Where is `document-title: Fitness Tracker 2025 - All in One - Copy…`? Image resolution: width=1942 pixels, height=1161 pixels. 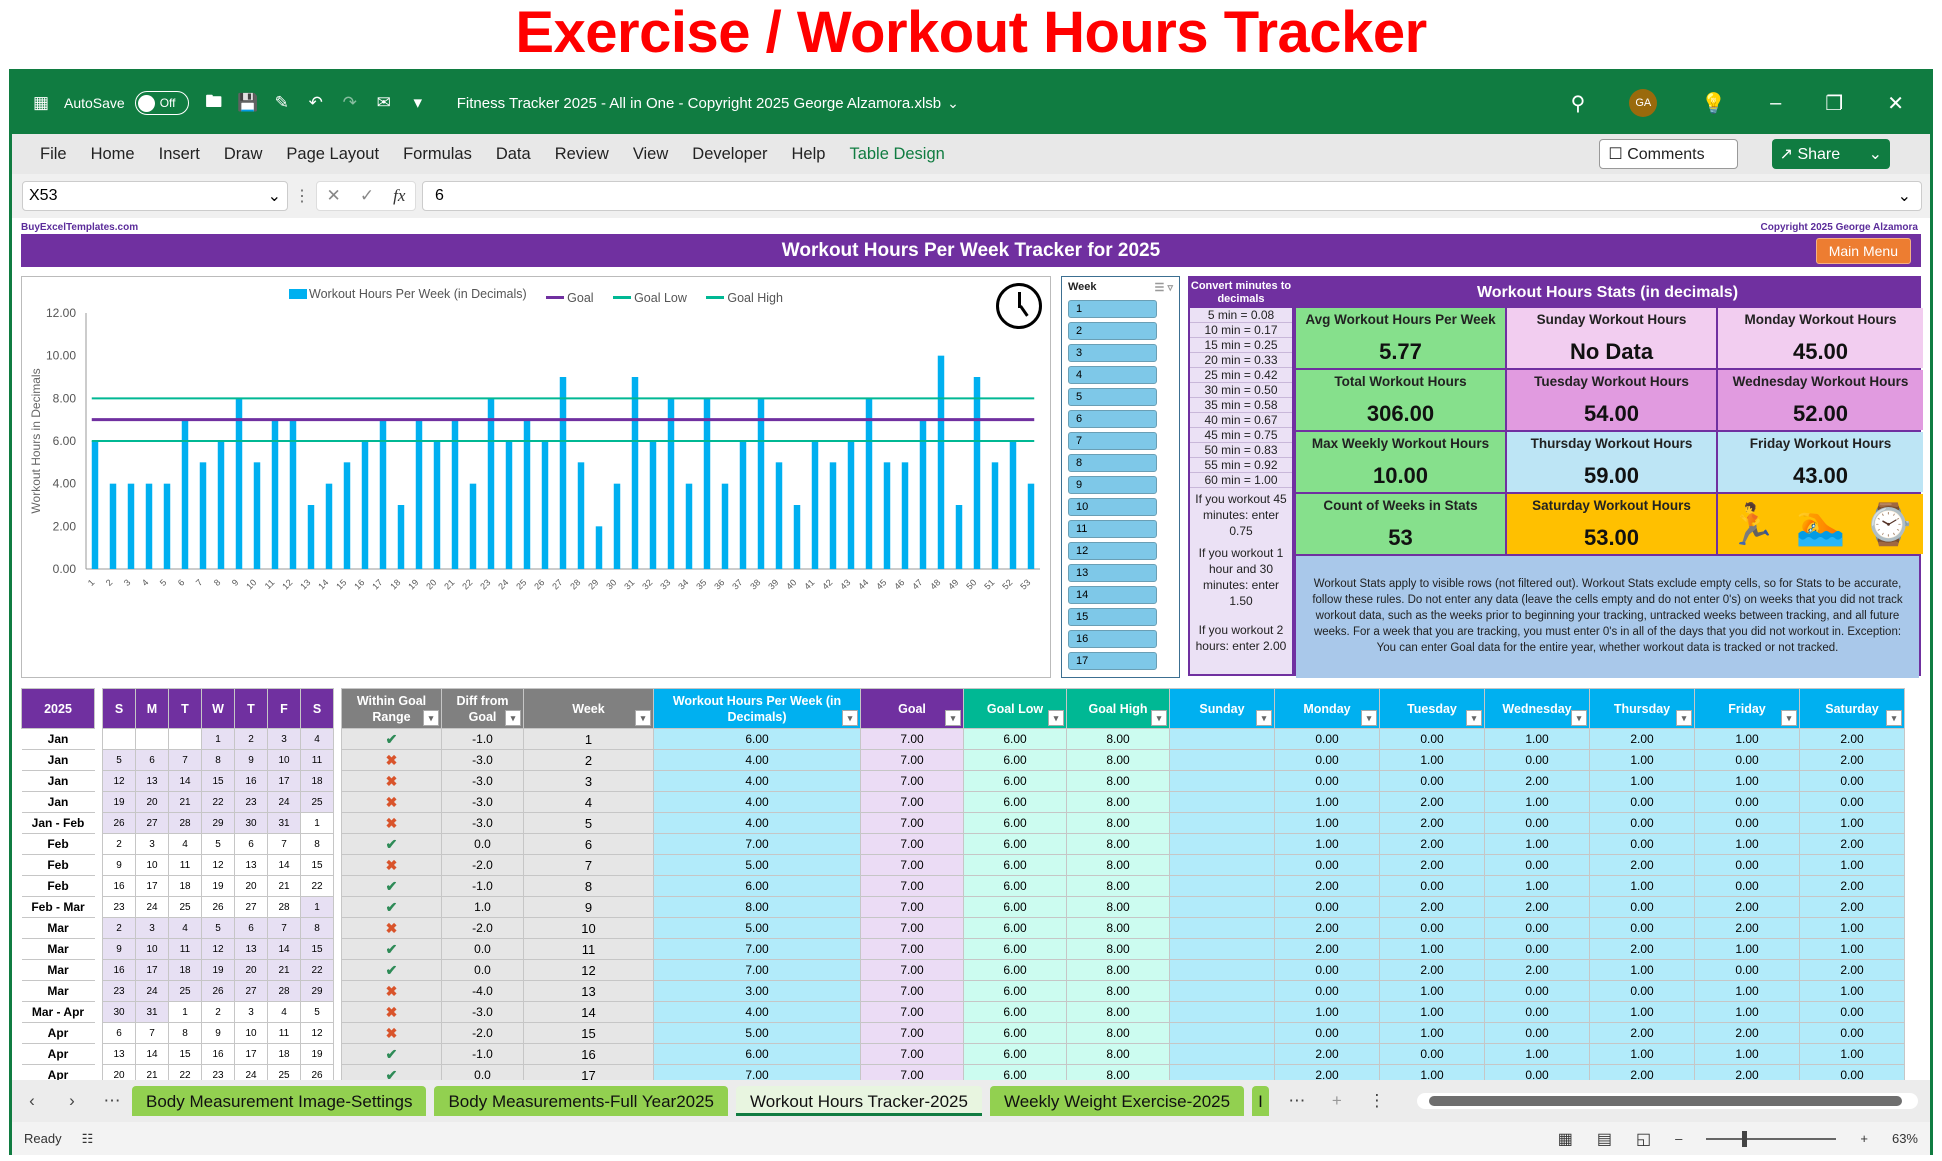
document-title: Fitness Tracker 2025 - All in One - Copy… is located at coordinates (699, 103).